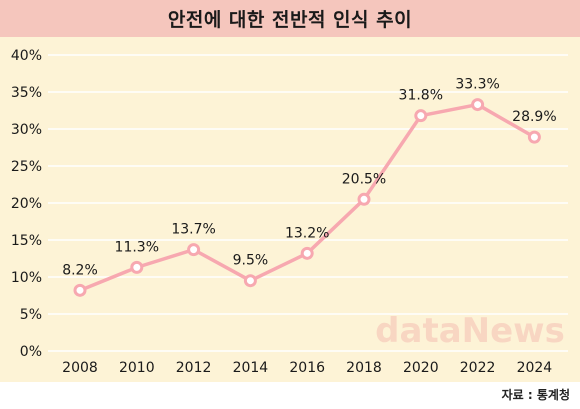 The image size is (580, 409). I want to click on data-label: 31.8%, so click(421, 96).